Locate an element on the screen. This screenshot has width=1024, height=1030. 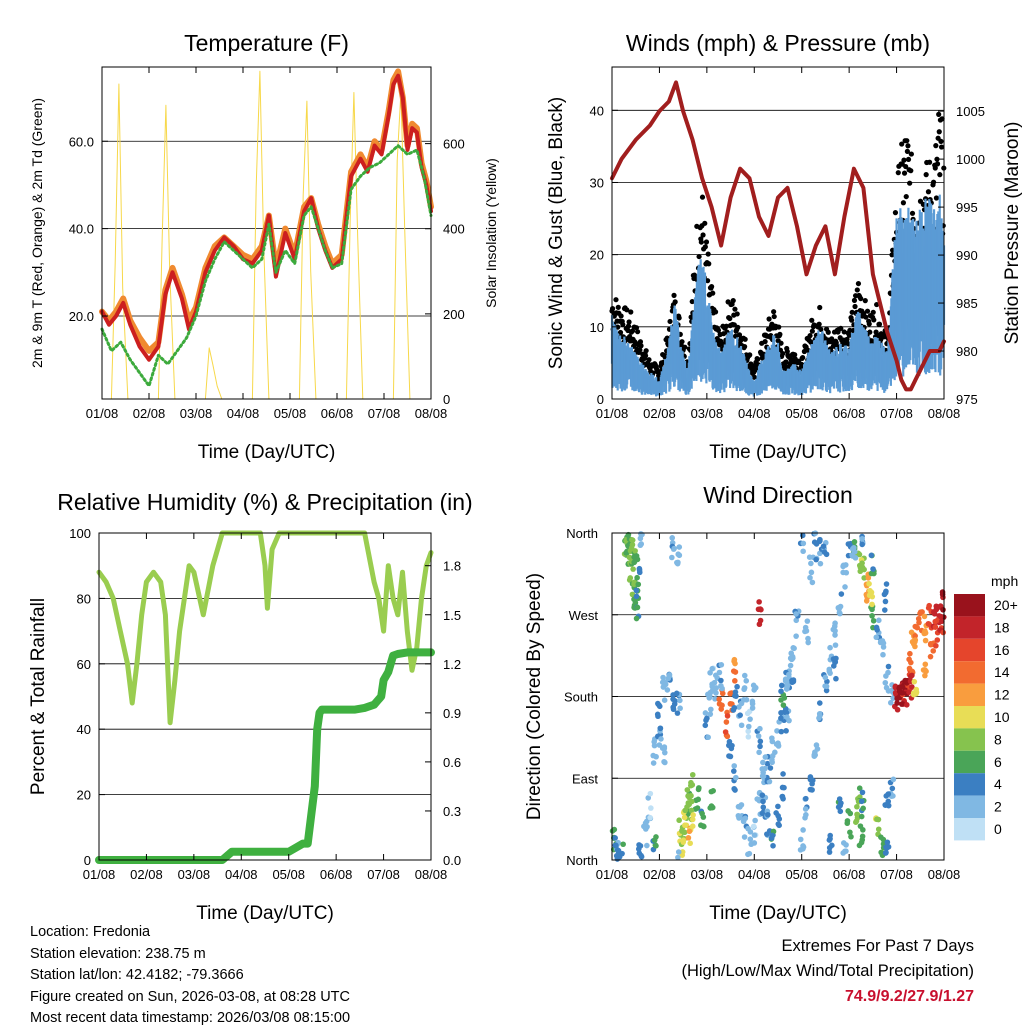
humidity-xtick-label: 02/08 is located at coordinates (146, 874).